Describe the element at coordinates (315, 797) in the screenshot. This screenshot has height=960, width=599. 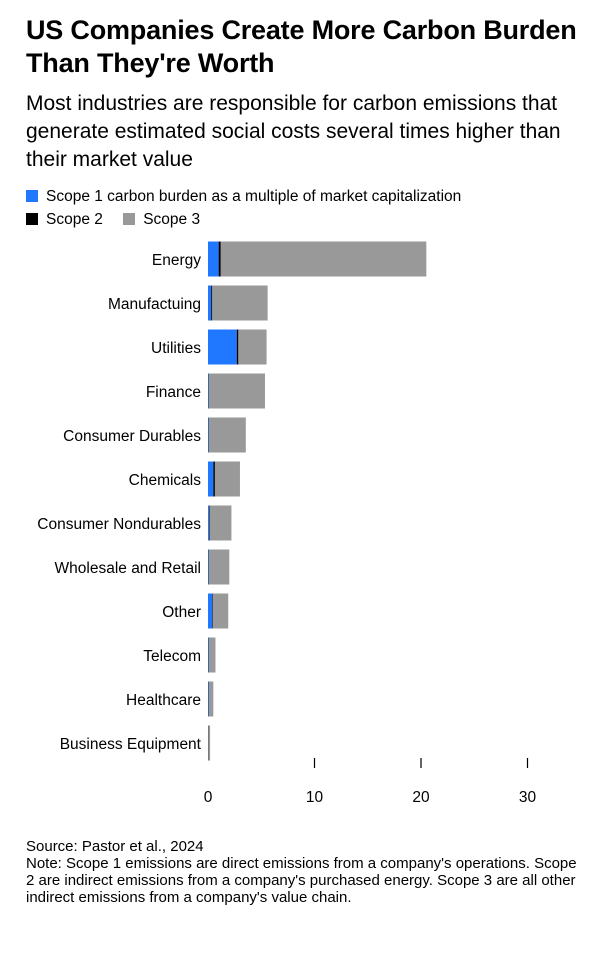
I see `x-tick-label-10: 10` at that location.